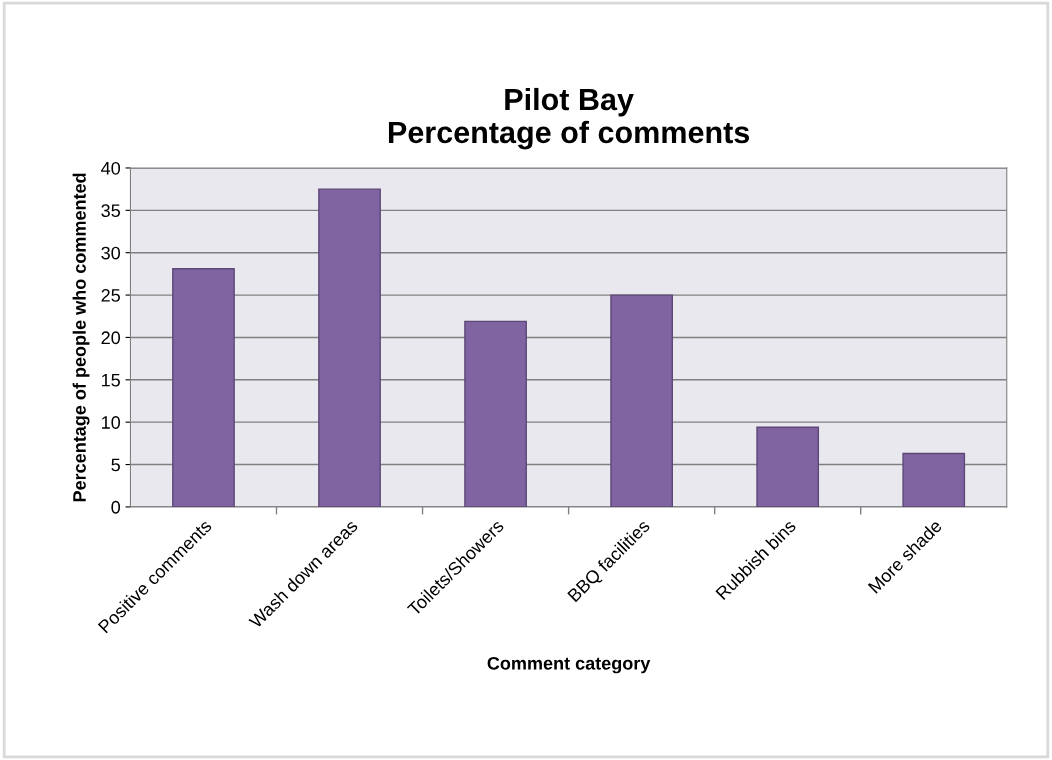 Image resolution: width=1052 pixels, height=760 pixels. Describe the element at coordinates (569, 665) in the screenshot. I see `x-axis-title: Comment category` at that location.